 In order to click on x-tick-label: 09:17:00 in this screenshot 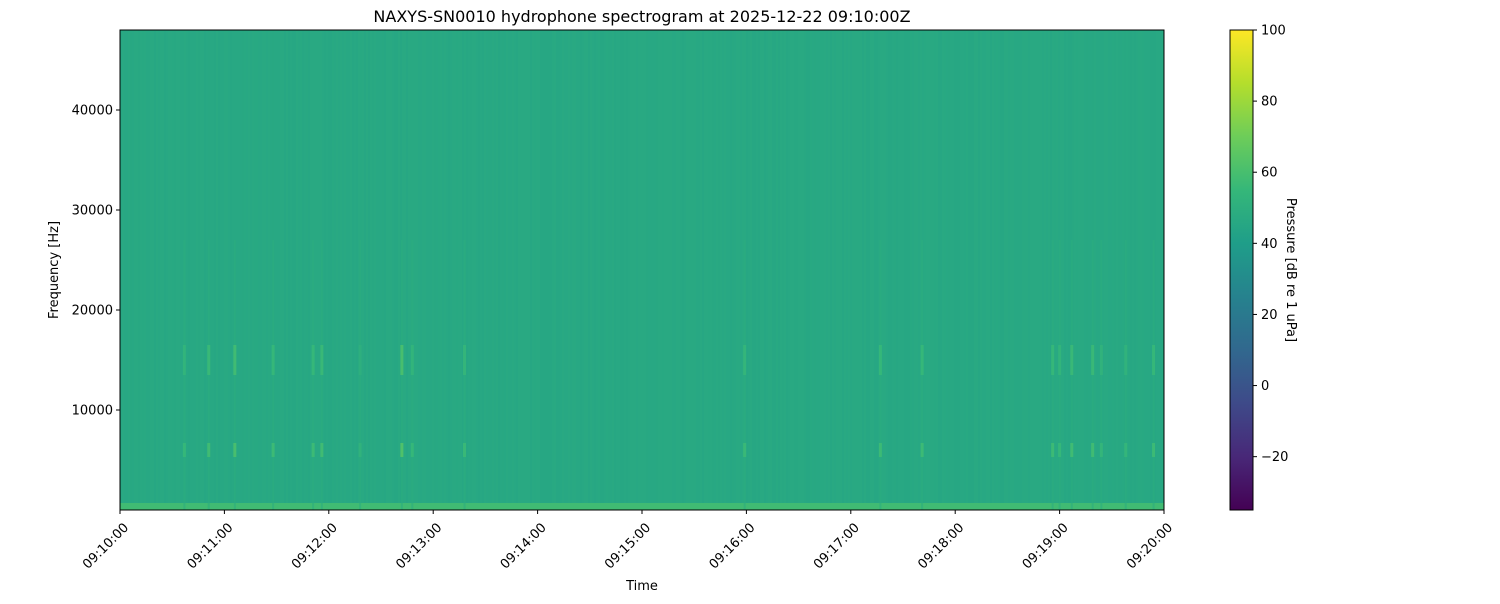, I will do `click(837, 546)`.